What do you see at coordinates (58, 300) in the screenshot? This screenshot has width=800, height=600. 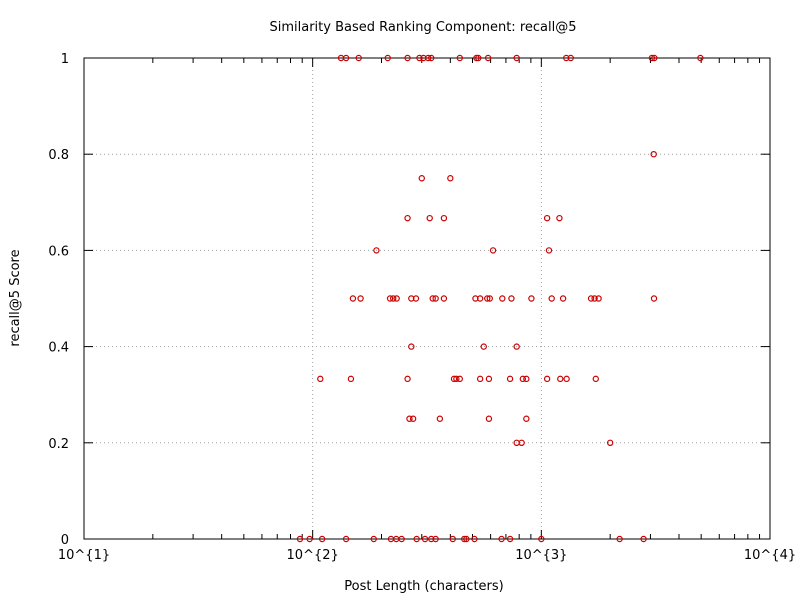 I see `y-tick-labels: 0 0.2 0.4 0.6 0.8 1` at bounding box center [58, 300].